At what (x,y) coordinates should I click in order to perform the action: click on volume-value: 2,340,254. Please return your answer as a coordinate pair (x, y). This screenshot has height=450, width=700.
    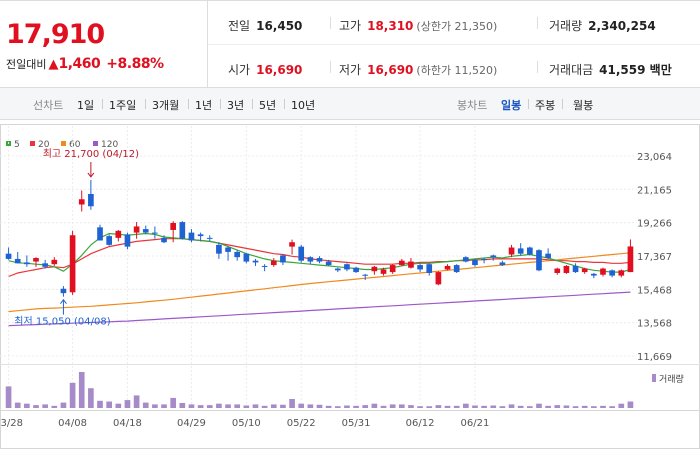
    Looking at the image, I should click on (622, 26).